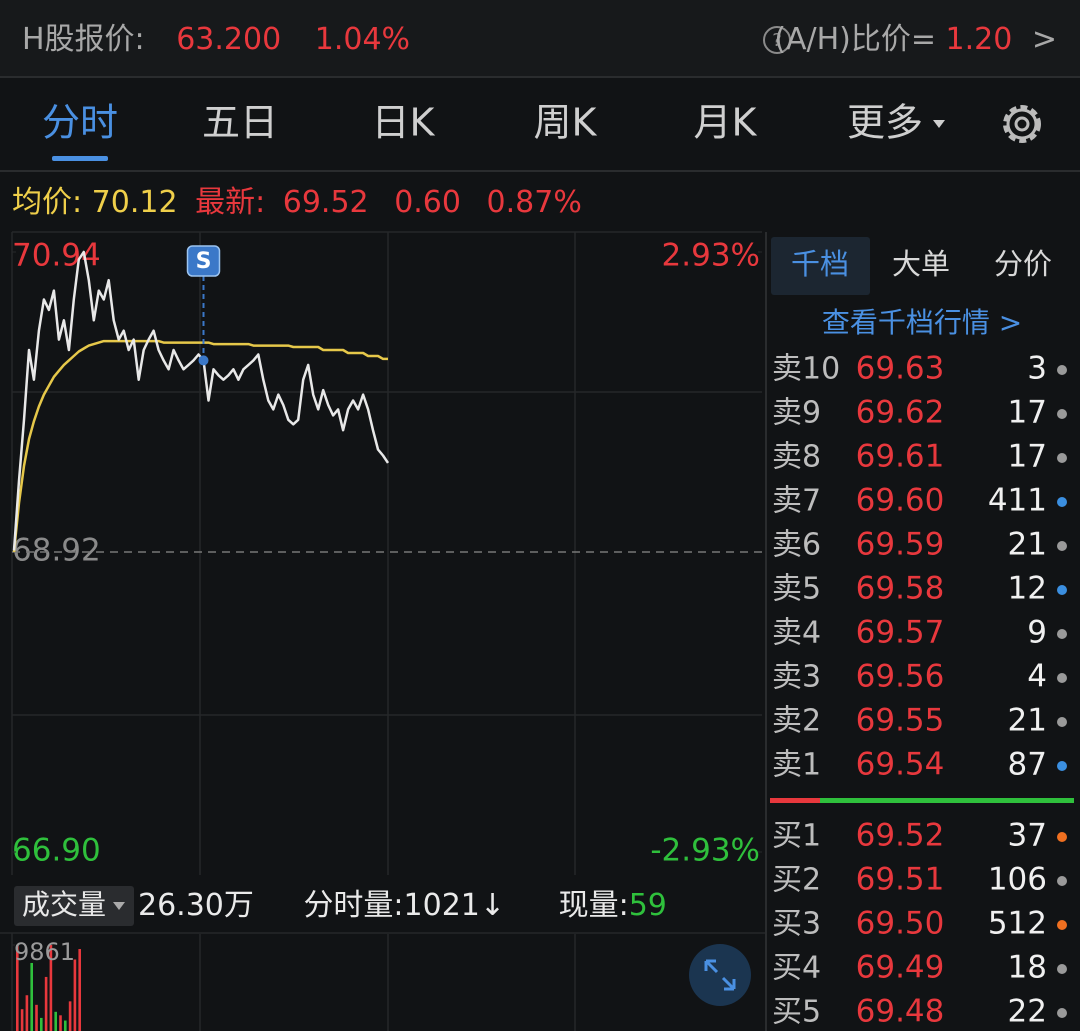 The width and height of the screenshot is (1080, 1031). What do you see at coordinates (726, 123) in the screenshot?
I see `tab: 月K` at bounding box center [726, 123].